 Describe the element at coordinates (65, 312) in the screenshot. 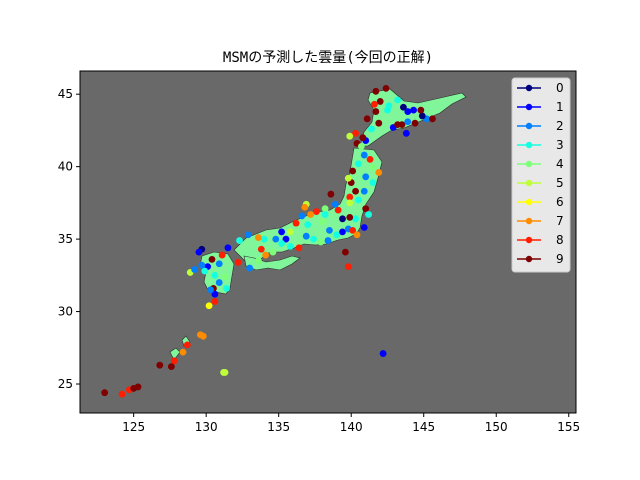

I see `y-tick-label: 30` at that location.